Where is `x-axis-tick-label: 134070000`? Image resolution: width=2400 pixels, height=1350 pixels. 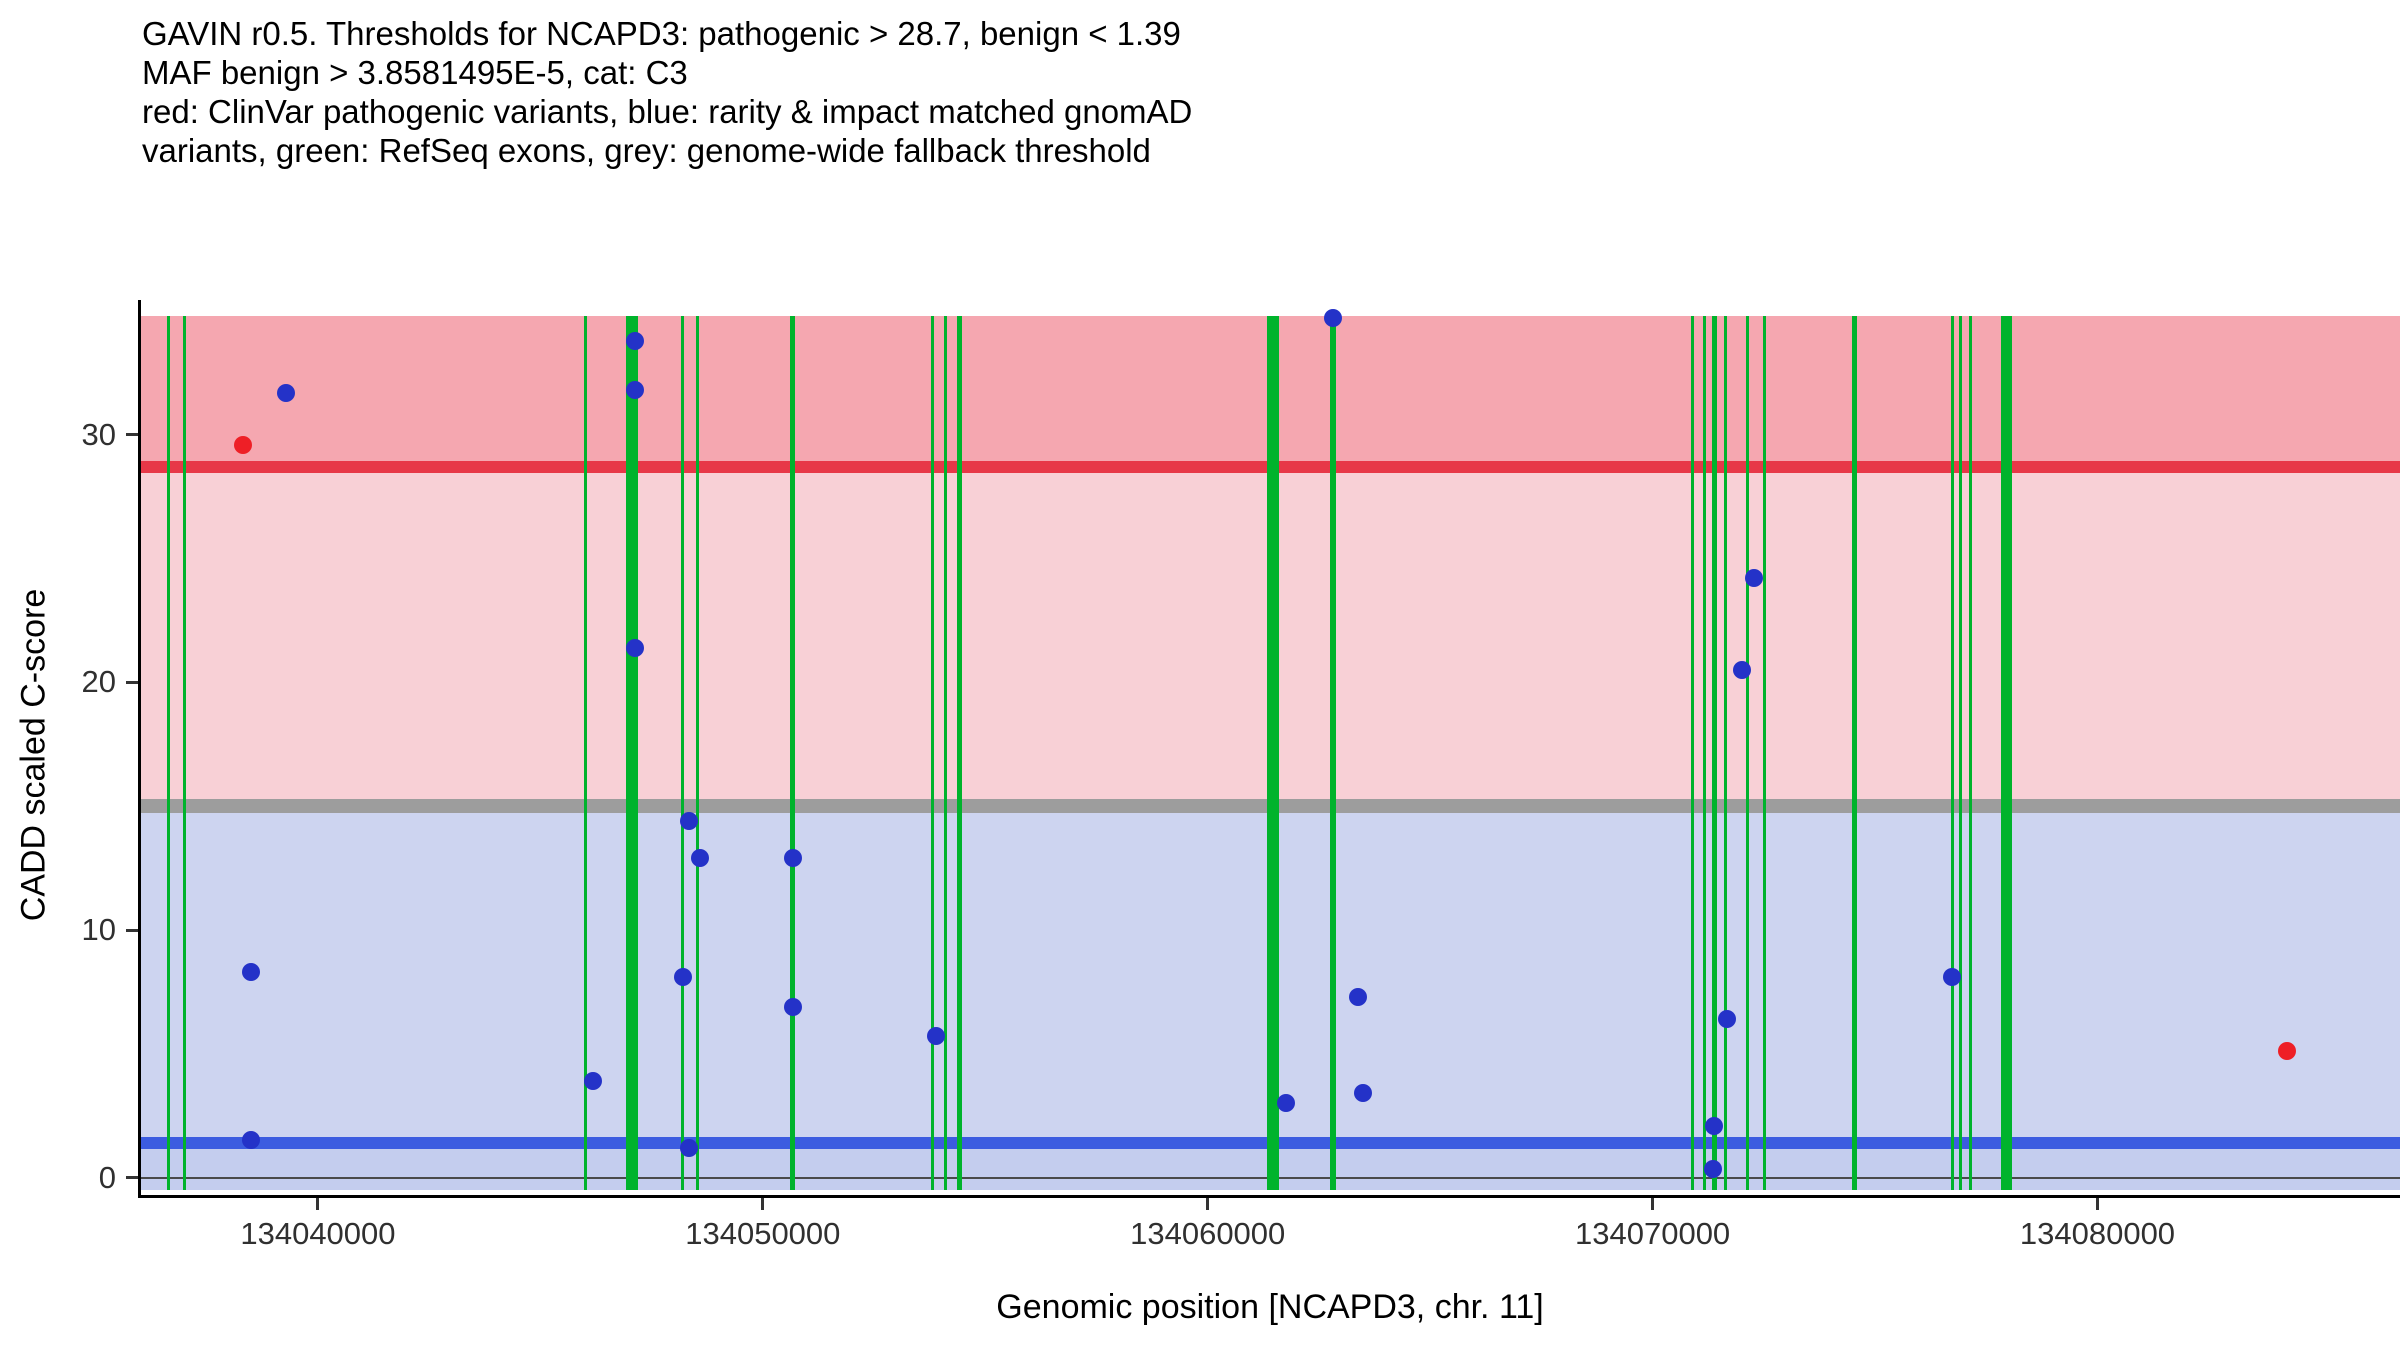
x-axis-tick-label: 134070000 is located at coordinates (1653, 1233).